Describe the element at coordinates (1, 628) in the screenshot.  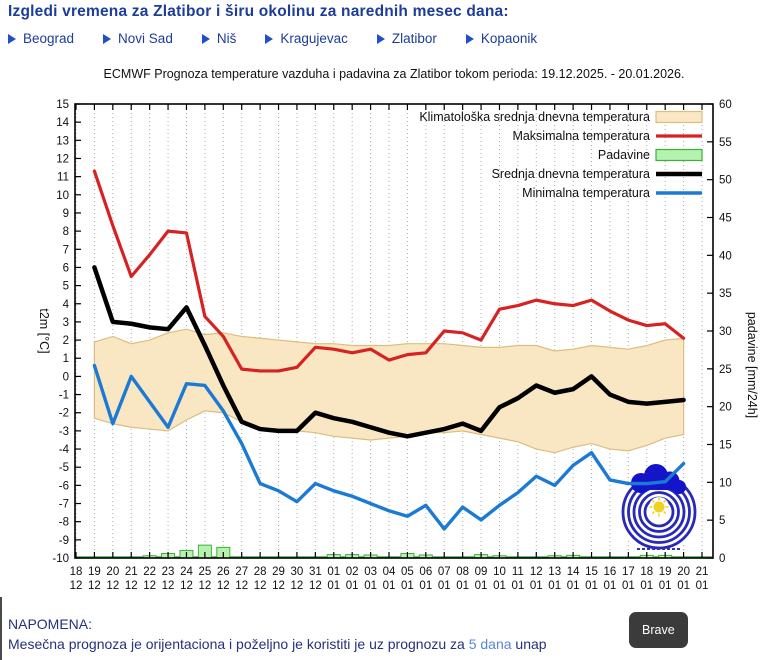
I see `page-left-border` at that location.